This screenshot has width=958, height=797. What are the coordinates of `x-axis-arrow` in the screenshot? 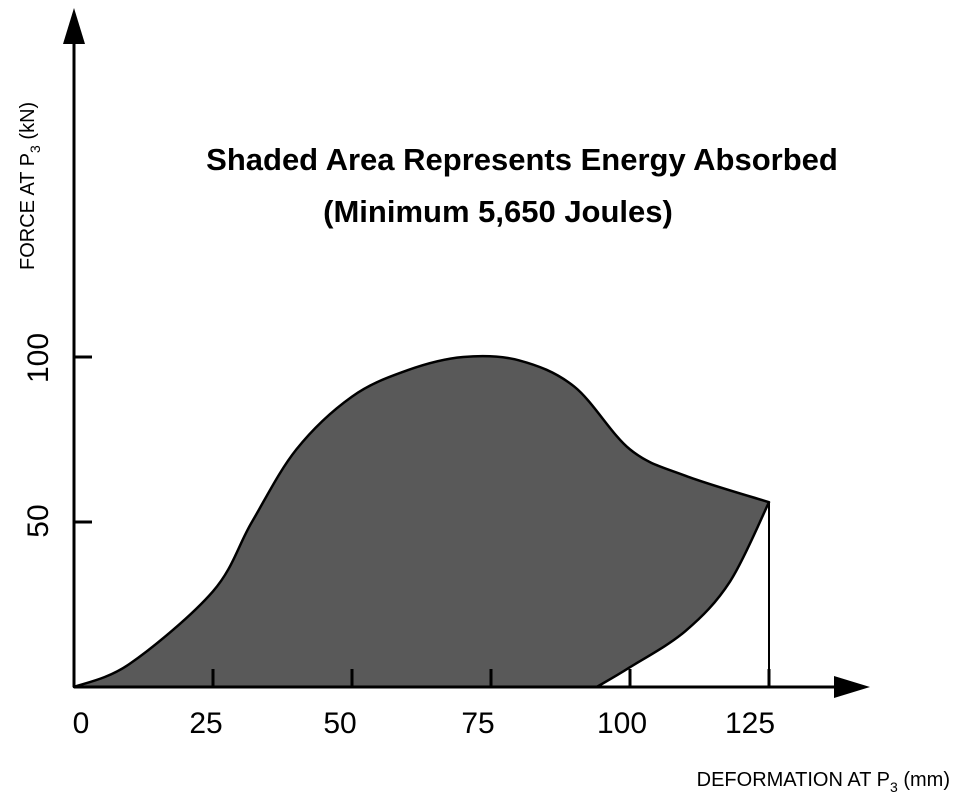 It's located at (852, 687).